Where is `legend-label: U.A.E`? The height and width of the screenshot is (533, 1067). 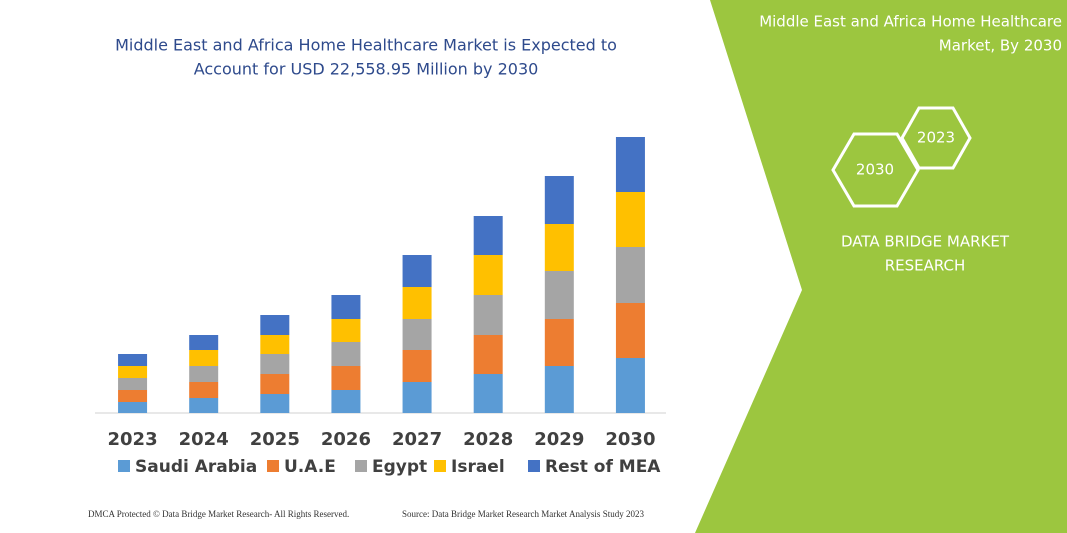
legend-label: U.A.E is located at coordinates (310, 467).